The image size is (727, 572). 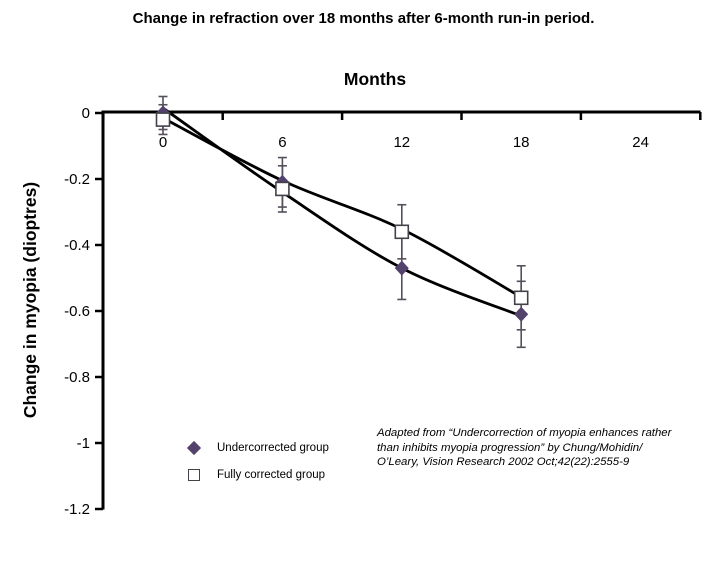 I want to click on y-tick-label: -0.4, so click(x=77, y=245).